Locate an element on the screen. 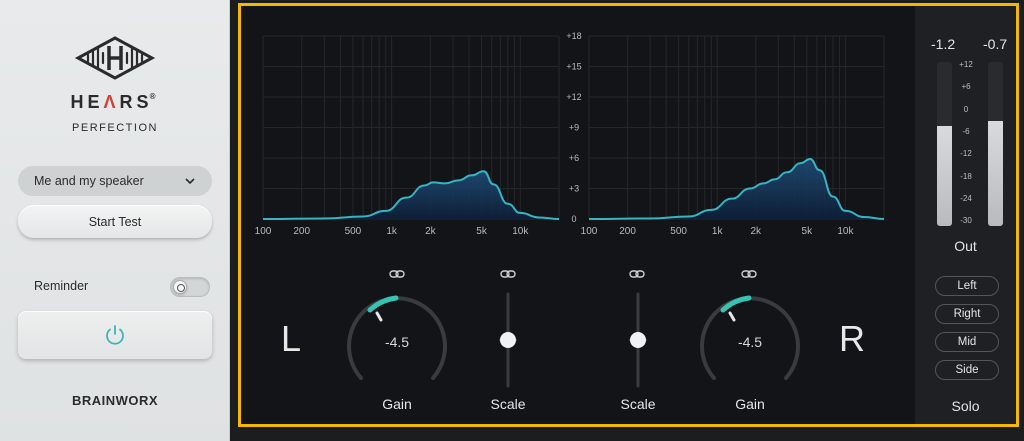 The height and width of the screenshot is (441, 1024). eq-grid-right is located at coordinates (736, 127).